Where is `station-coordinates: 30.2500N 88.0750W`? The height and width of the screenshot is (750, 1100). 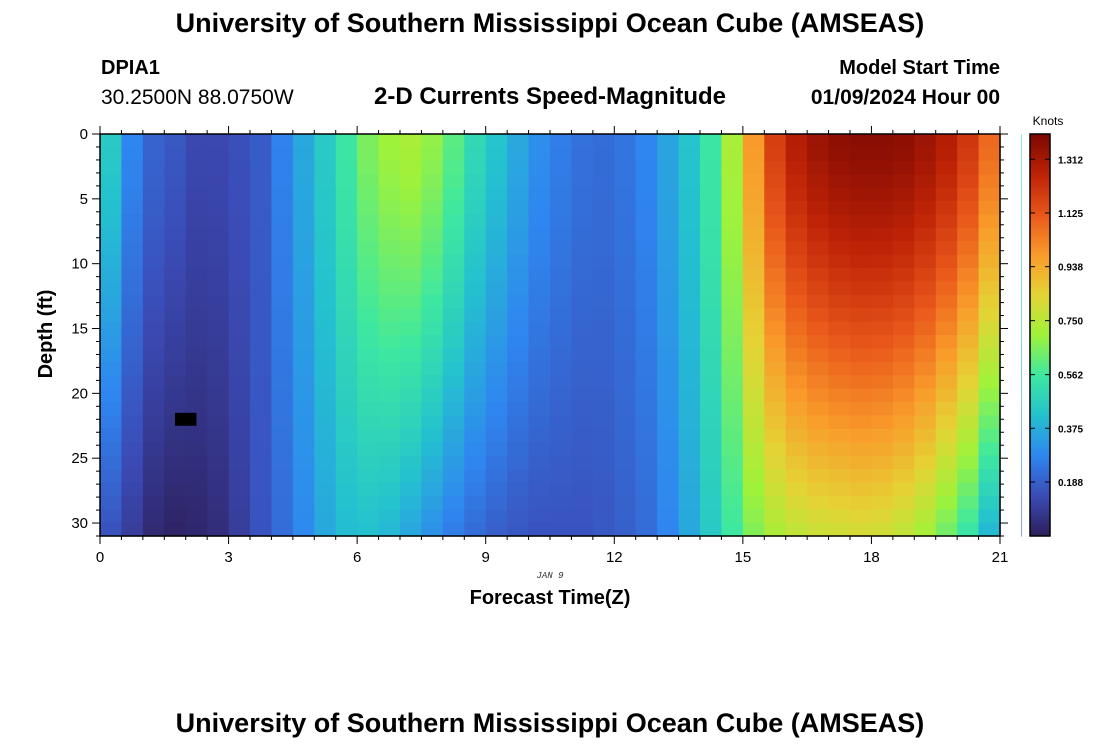
station-coordinates: 30.2500N 88.0750W is located at coordinates (197, 97).